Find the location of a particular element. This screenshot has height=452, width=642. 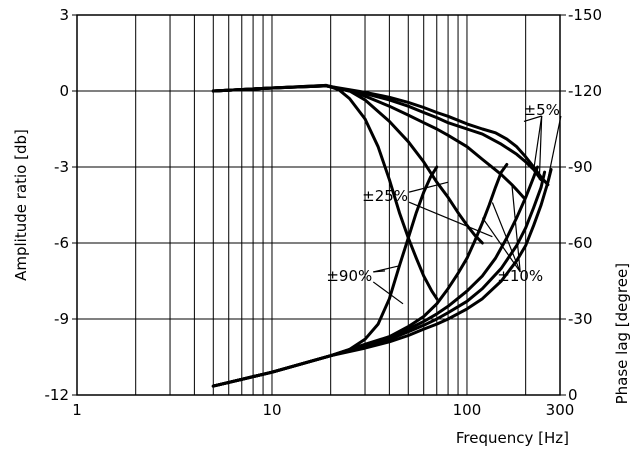

annotation-leaders is located at coordinates (467, 210).